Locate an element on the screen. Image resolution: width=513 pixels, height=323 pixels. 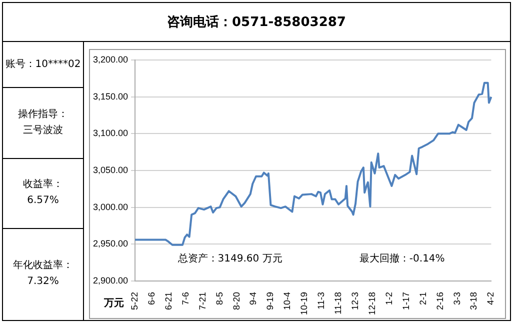
x-tick-label: 3-18 is located at coordinates (473, 301).